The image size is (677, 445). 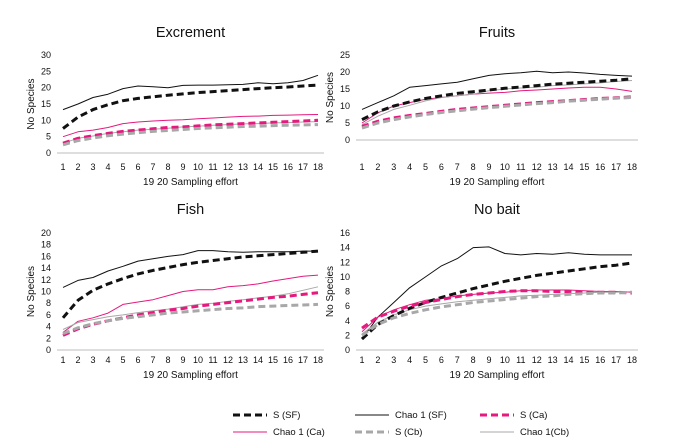 What do you see at coordinates (408, 432) in the screenshot?
I see `legend-label: S (Cb)` at bounding box center [408, 432].